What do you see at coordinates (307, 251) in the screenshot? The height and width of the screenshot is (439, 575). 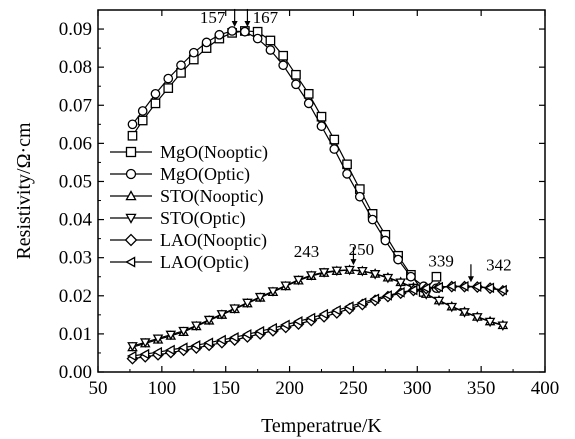 I see `annotation-label: 243` at bounding box center [307, 251].